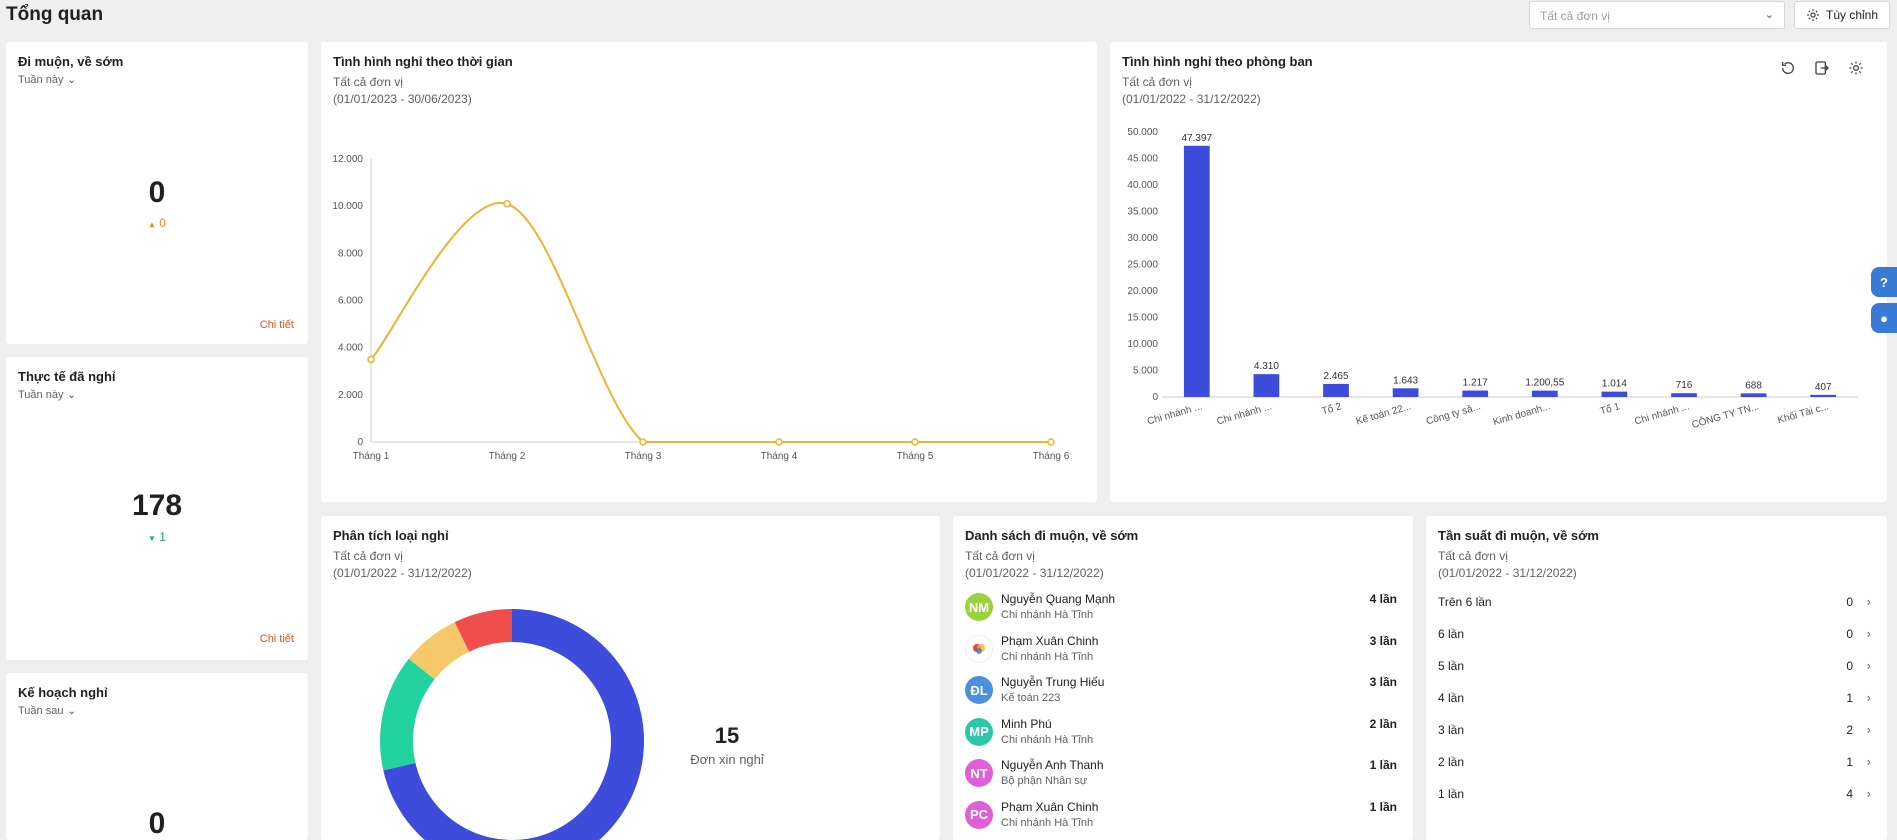 The height and width of the screenshot is (840, 1897). I want to click on x-tick-label: Tổ 1, so click(1610, 408).